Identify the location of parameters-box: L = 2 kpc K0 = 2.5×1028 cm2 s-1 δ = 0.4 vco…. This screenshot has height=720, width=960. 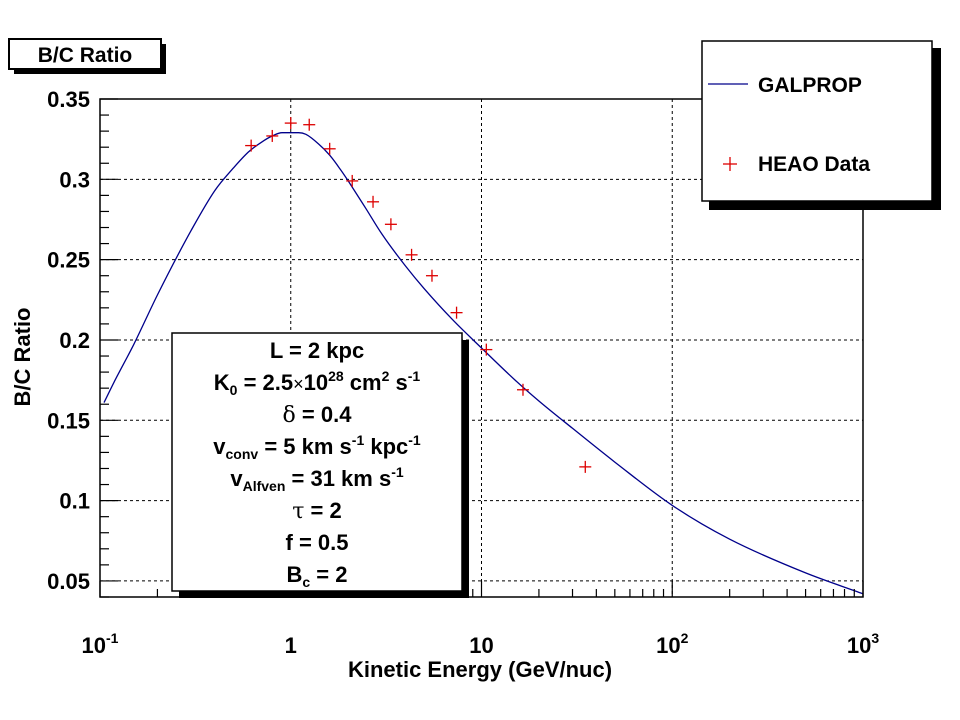
(320, 465).